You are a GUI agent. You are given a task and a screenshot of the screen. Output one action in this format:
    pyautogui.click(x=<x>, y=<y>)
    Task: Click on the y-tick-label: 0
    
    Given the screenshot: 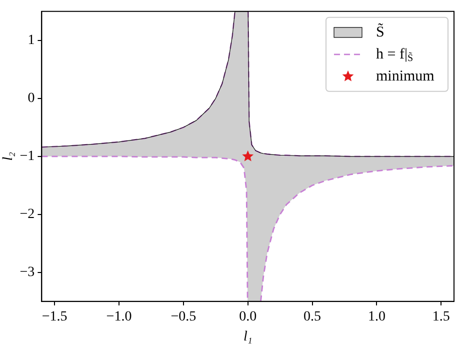 What is the action you would take?
    pyautogui.click(x=31, y=98)
    